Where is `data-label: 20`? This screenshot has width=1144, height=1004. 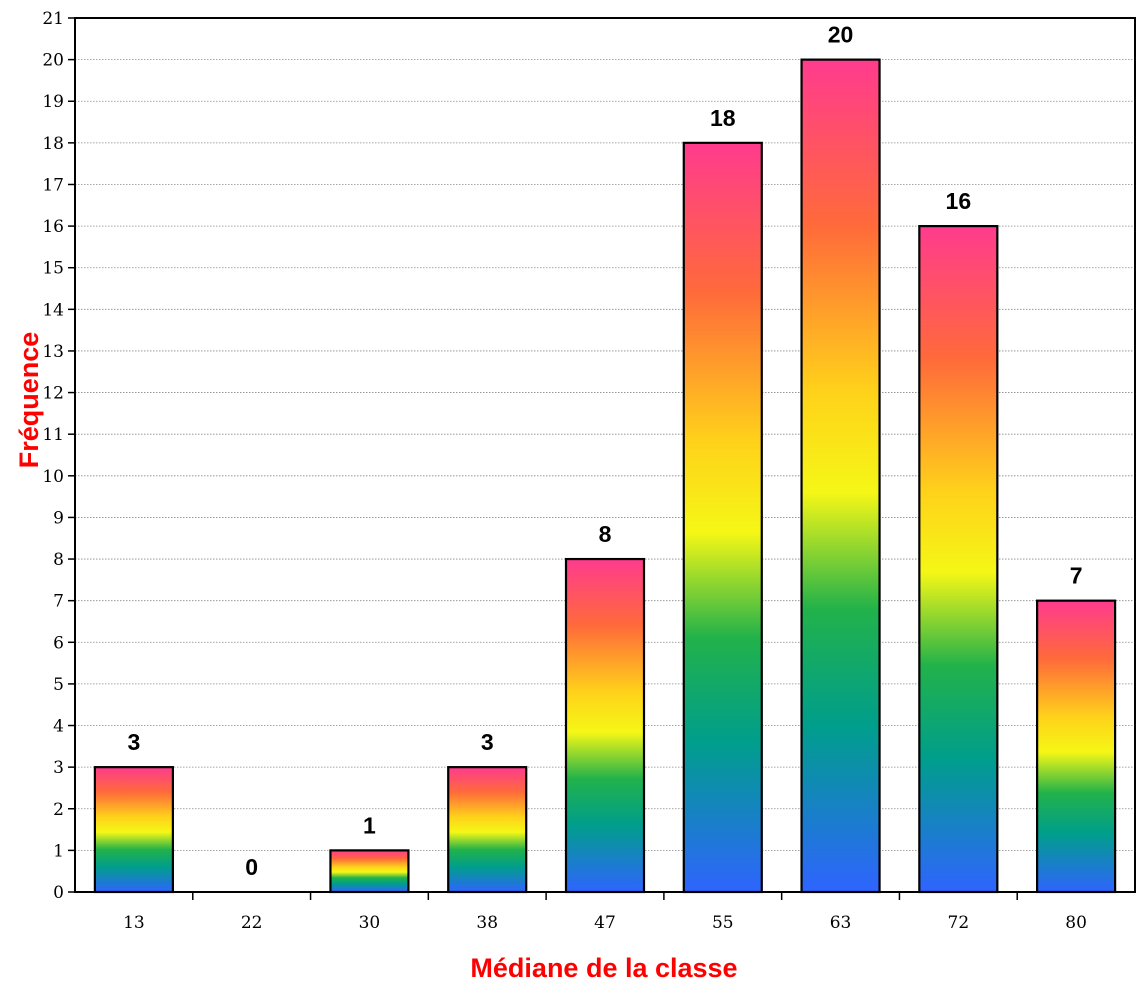
data-label: 20 is located at coordinates (841, 35).